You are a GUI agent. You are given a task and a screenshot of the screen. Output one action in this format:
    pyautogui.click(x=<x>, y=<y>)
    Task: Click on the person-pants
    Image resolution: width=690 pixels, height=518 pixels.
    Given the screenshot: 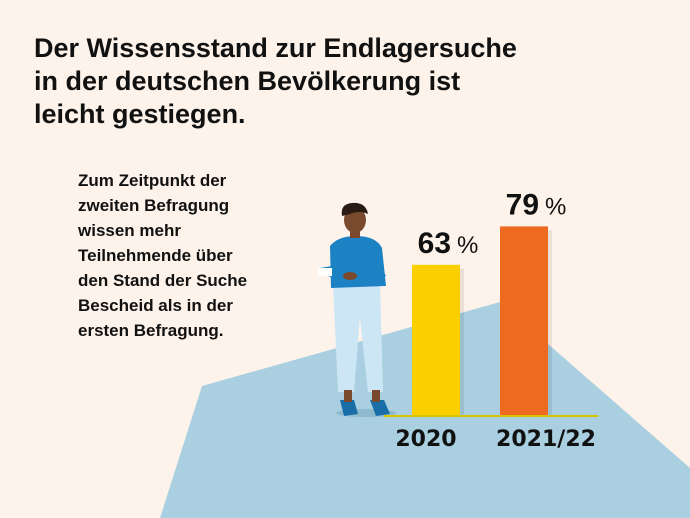 What is the action you would take?
    pyautogui.click(x=358, y=338)
    